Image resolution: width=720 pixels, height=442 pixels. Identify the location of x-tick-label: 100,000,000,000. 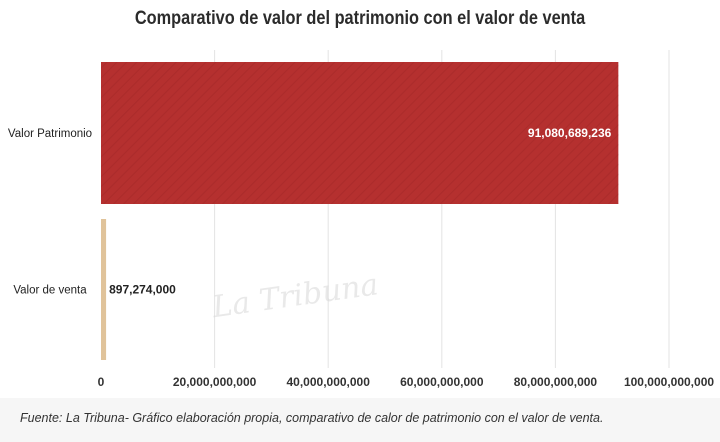
(669, 382).